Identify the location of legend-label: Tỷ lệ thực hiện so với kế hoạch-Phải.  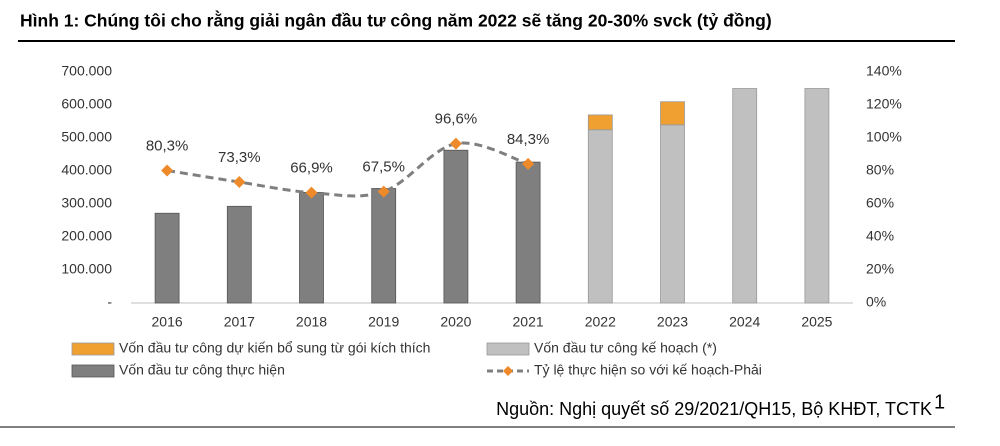
(648, 370).